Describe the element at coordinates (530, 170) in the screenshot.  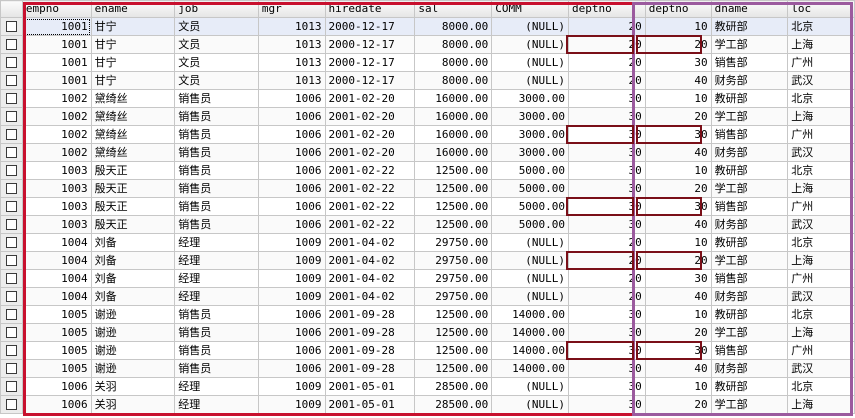
I see `cell-comm: 5000.00` at that location.